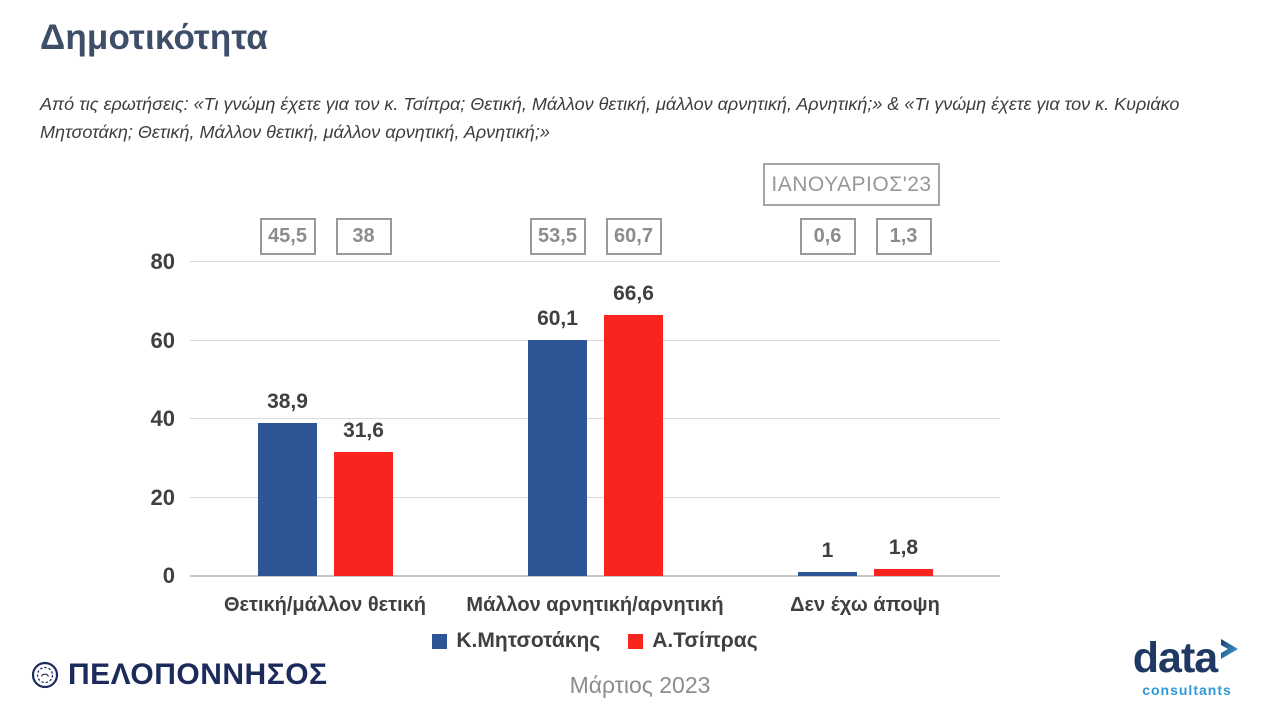 The image size is (1280, 720). What do you see at coordinates (640, 685) in the screenshot?
I see `survey-date: Μάρτιος 2023` at bounding box center [640, 685].